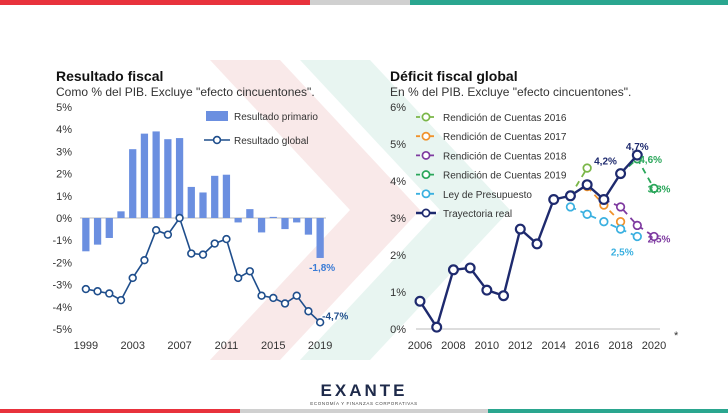  I want to click on legend-label: Trayectoria real, so click(477, 214).